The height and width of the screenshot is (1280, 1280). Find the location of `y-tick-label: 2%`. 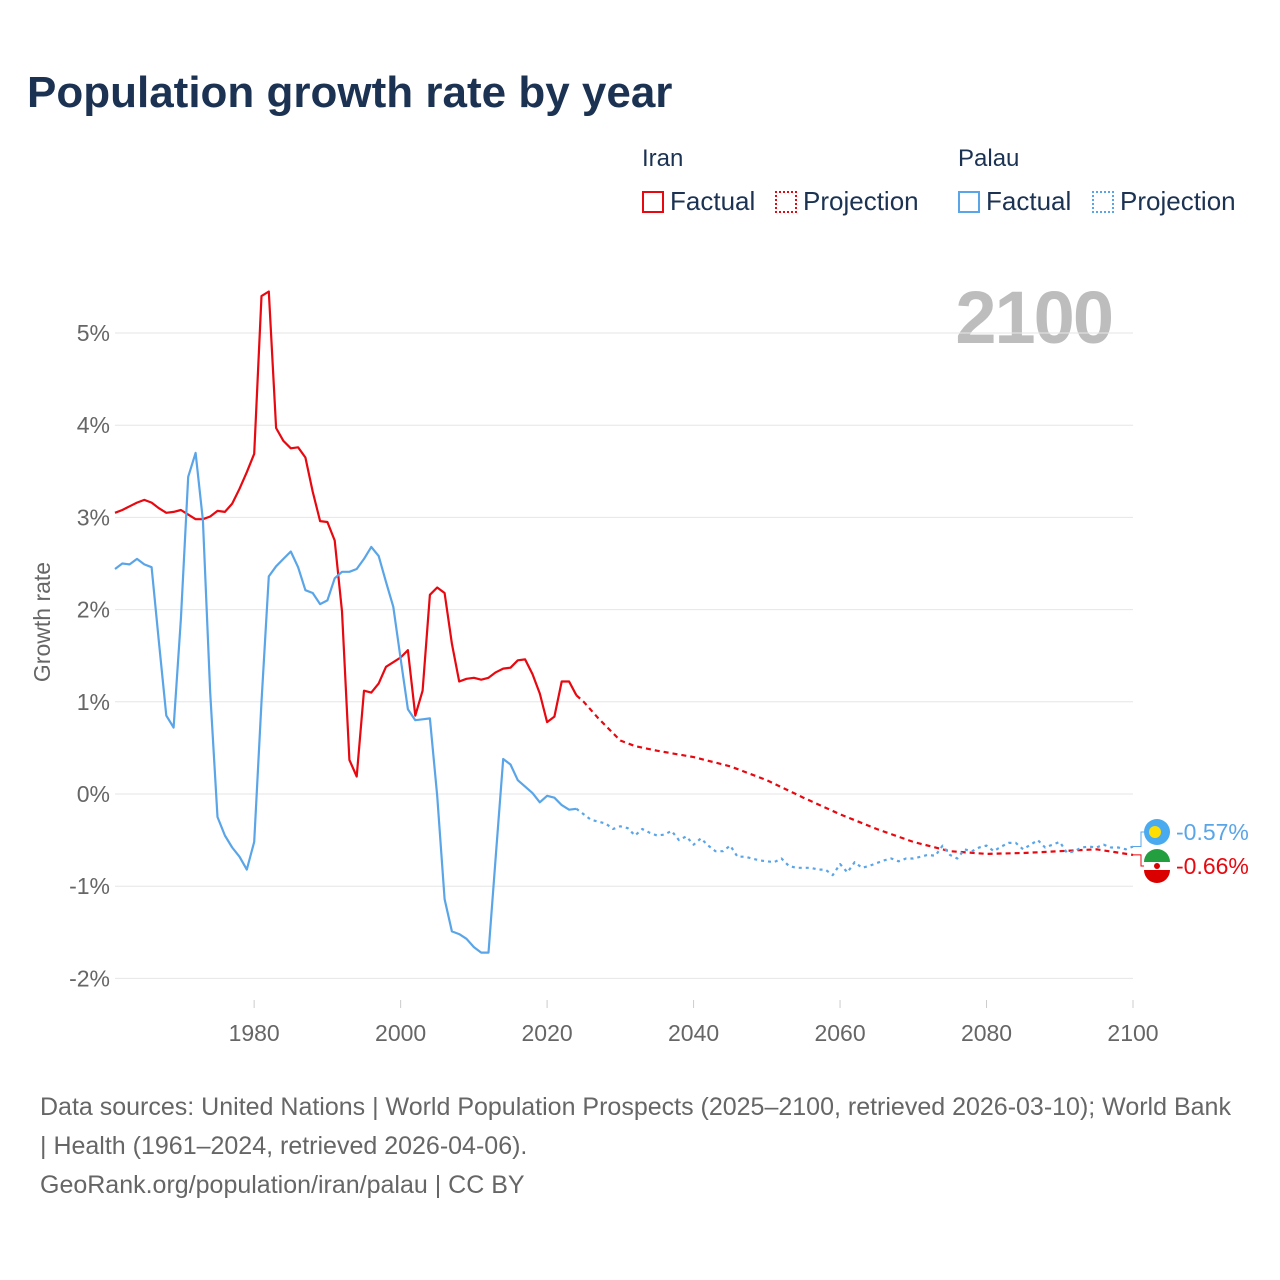

y-tick-label: 2% is located at coordinates (93, 610).